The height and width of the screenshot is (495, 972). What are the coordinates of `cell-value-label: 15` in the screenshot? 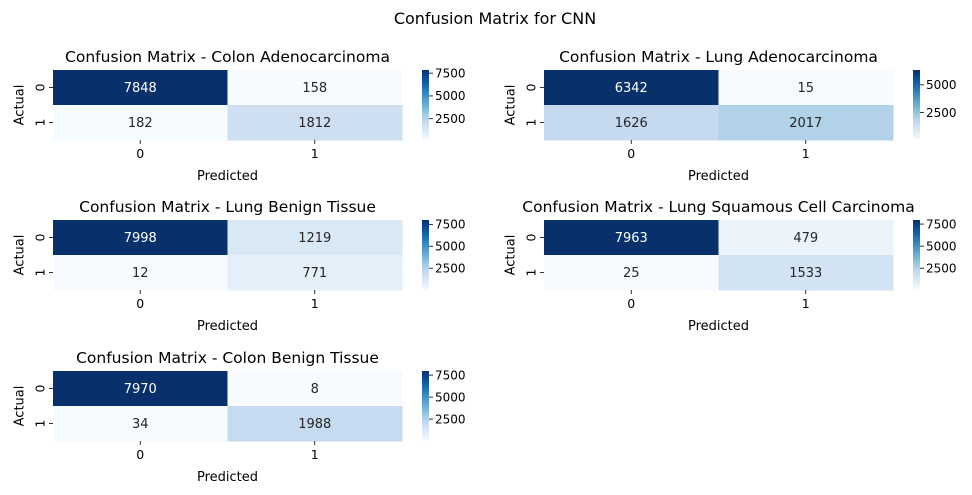 It's located at (805, 88).